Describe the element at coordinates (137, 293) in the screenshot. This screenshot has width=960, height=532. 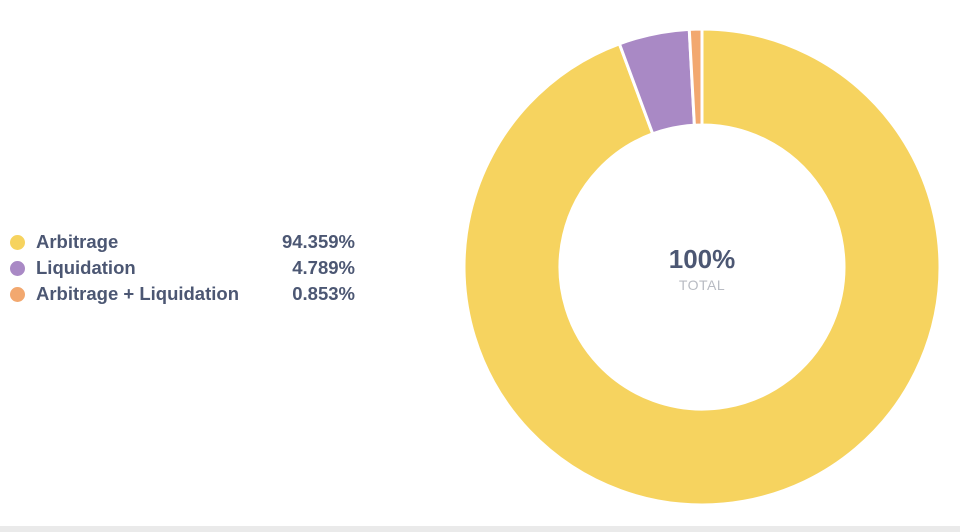
I see `legend-label-arbitrage-liquidation: Arbitrage + Liquidation` at that location.